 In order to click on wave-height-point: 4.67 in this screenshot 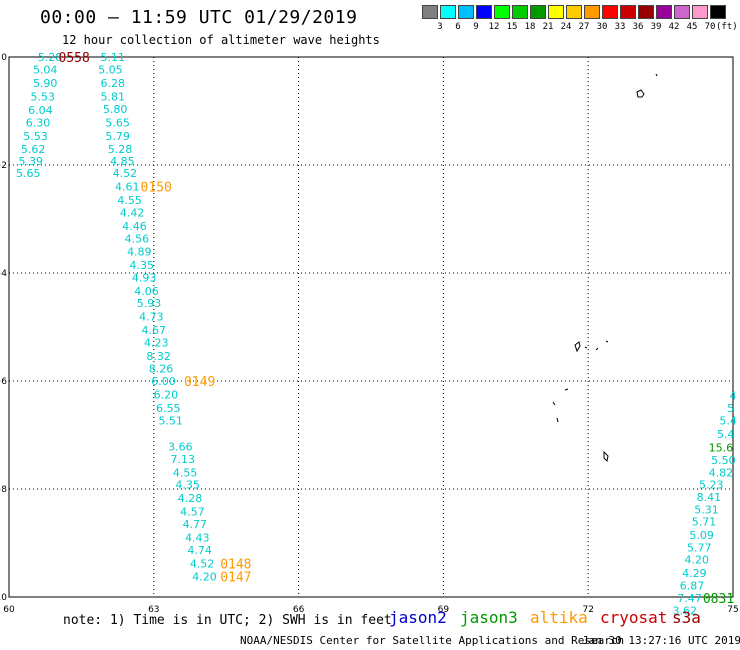, I will do `click(154, 330)`.